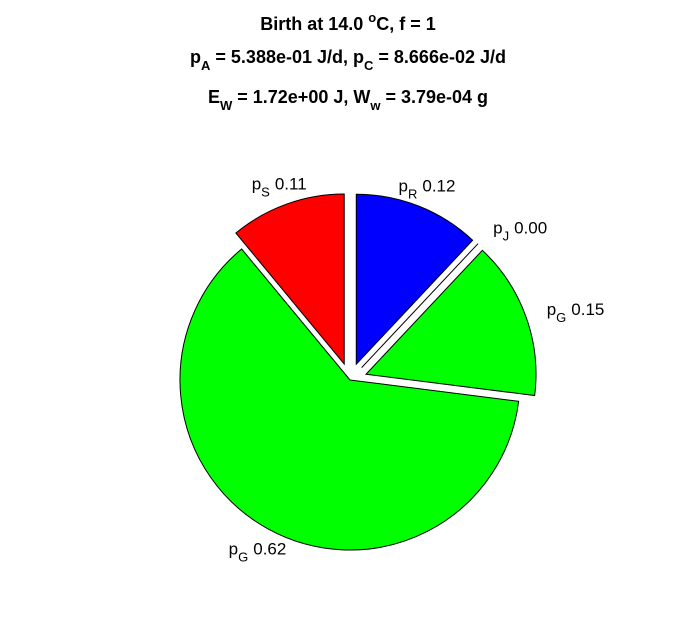  I want to click on title-line: EW = 1.72e+00 J, Ww = 3.79e-04 g, so click(348, 100).